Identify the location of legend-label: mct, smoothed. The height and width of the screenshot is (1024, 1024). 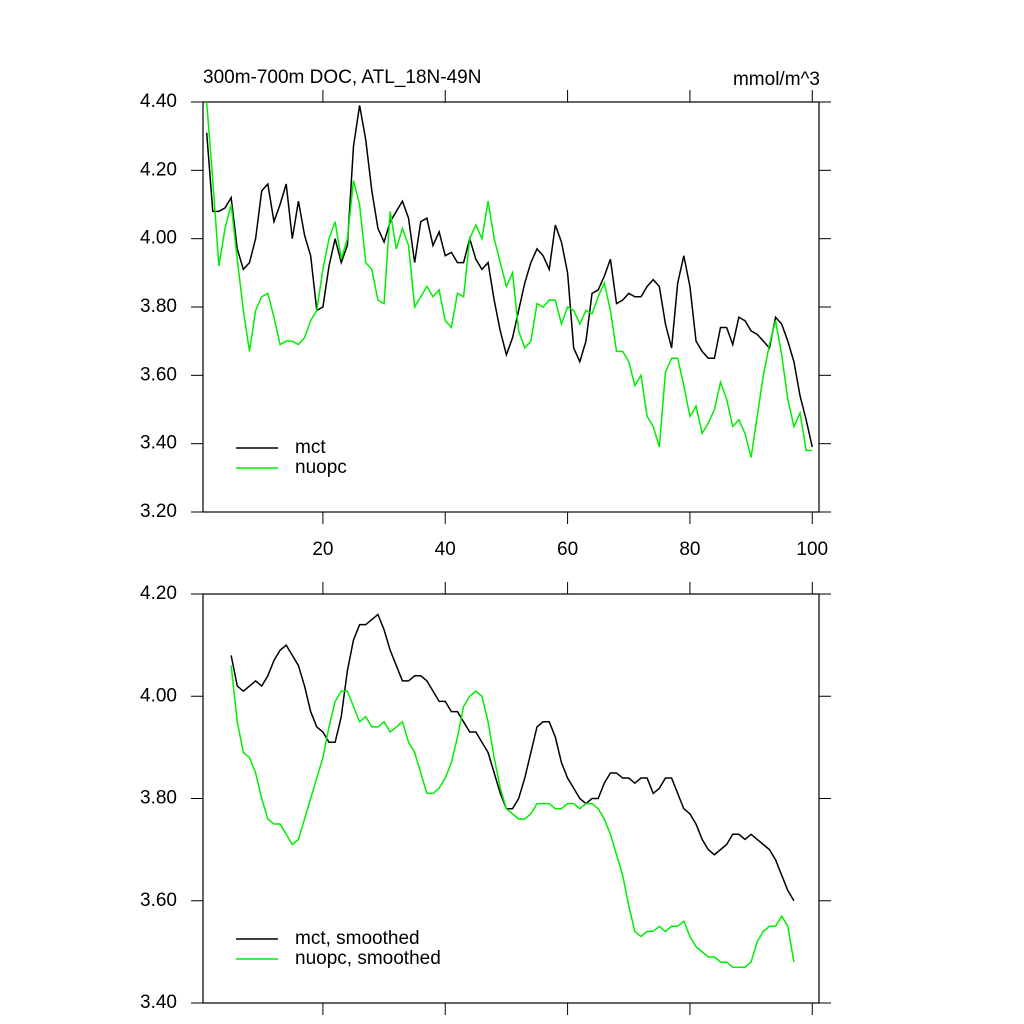
(357, 938).